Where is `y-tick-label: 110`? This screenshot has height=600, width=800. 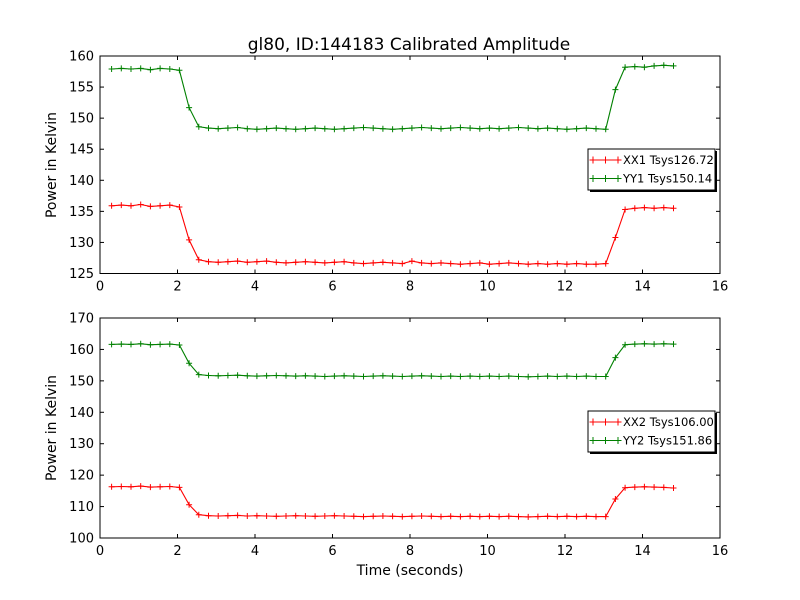
y-tick-label: 110 is located at coordinates (81, 507).